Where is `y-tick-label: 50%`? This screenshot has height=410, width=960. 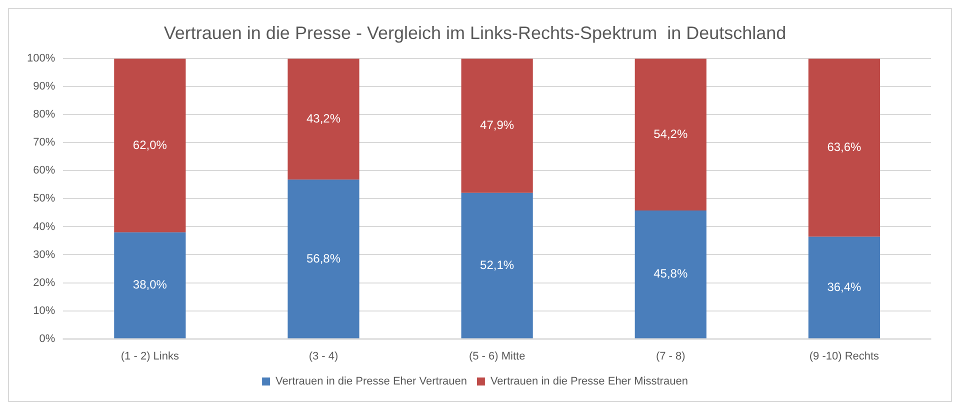 y-tick-label: 50% is located at coordinates (44, 198).